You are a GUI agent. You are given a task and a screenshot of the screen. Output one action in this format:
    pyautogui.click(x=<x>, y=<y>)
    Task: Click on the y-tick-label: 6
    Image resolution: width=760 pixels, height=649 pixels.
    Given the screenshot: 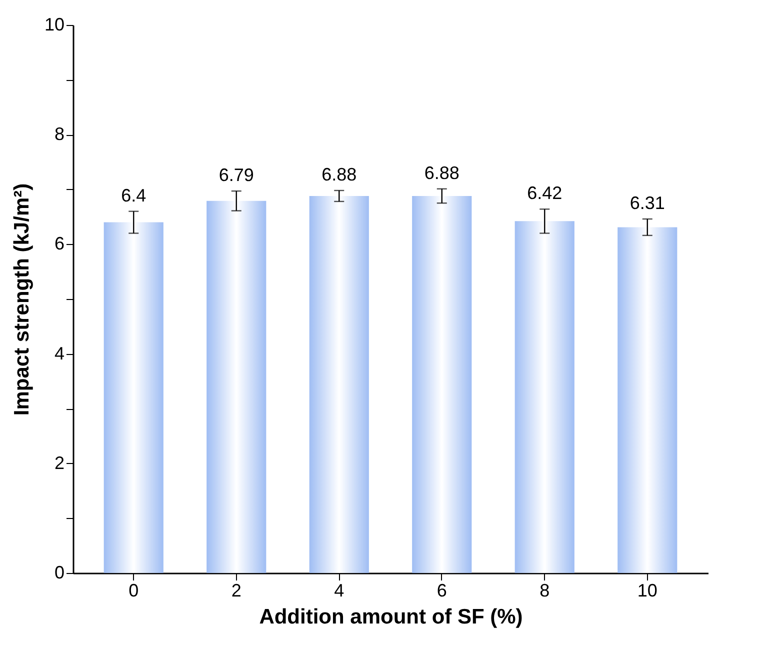 What is the action you would take?
    pyautogui.click(x=59, y=244)
    